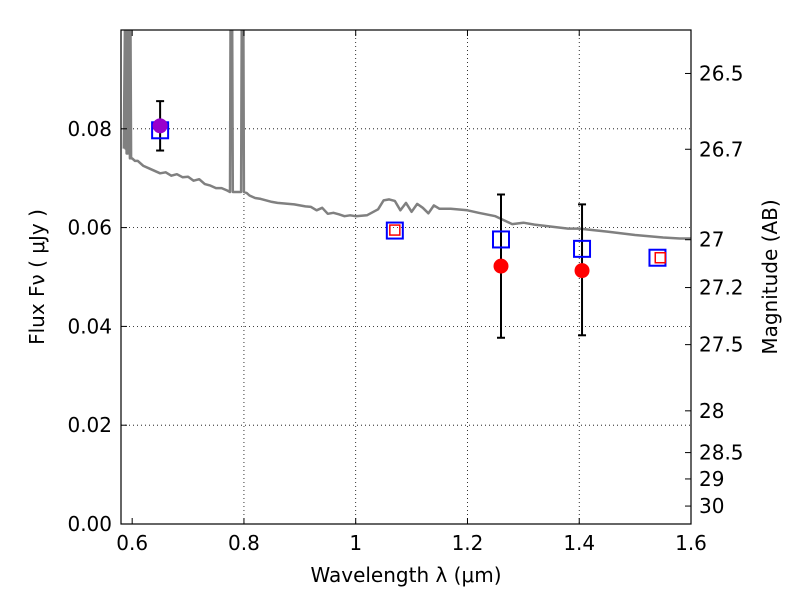  I want to click on mag-tick-label: 30, so click(711, 506).